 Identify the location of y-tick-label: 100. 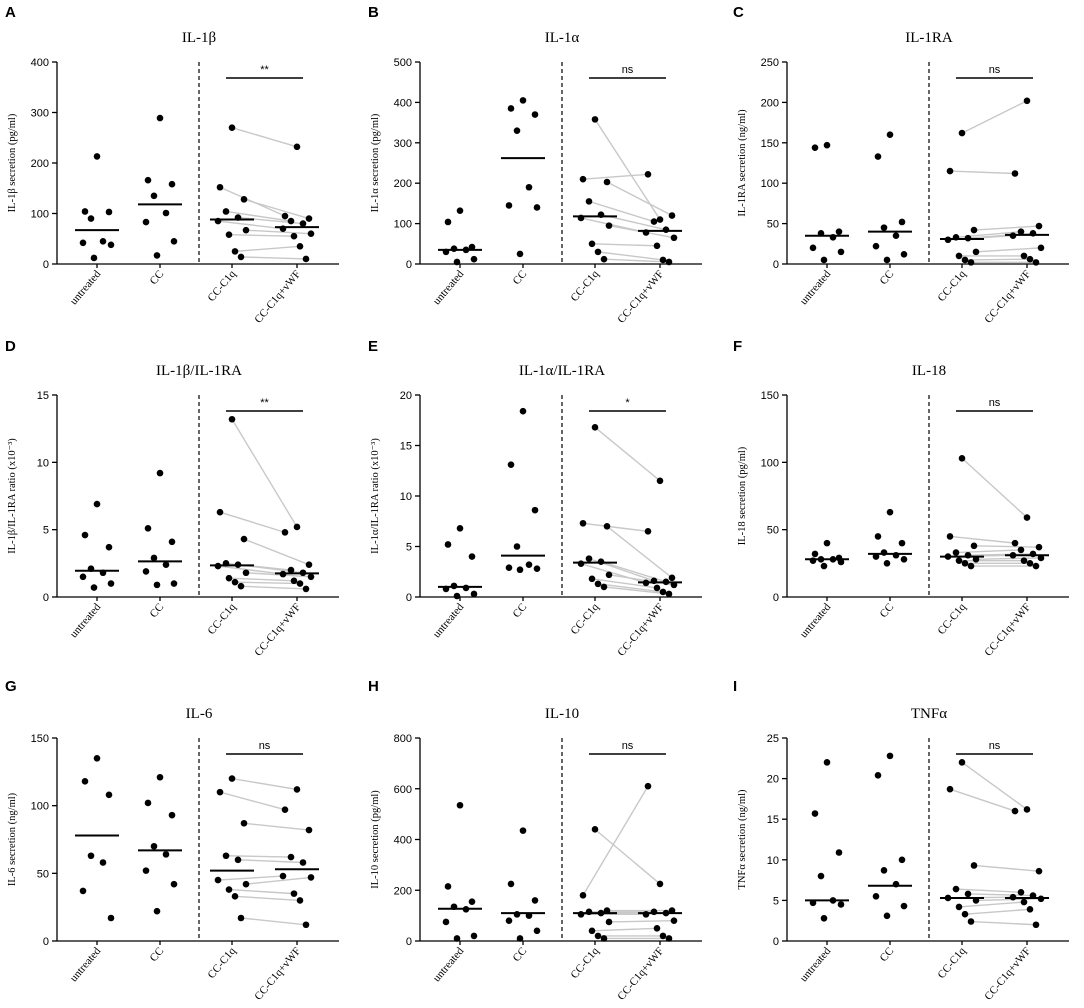
(403, 225).